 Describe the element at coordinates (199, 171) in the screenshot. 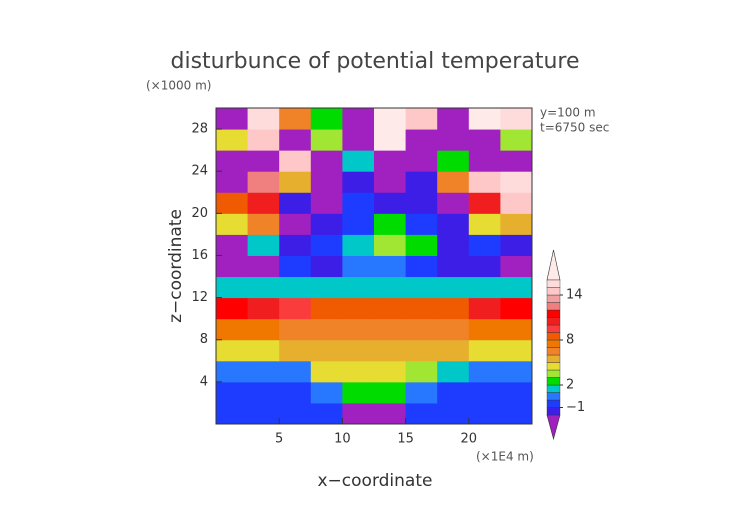

I see `y-tick-label: 24` at that location.